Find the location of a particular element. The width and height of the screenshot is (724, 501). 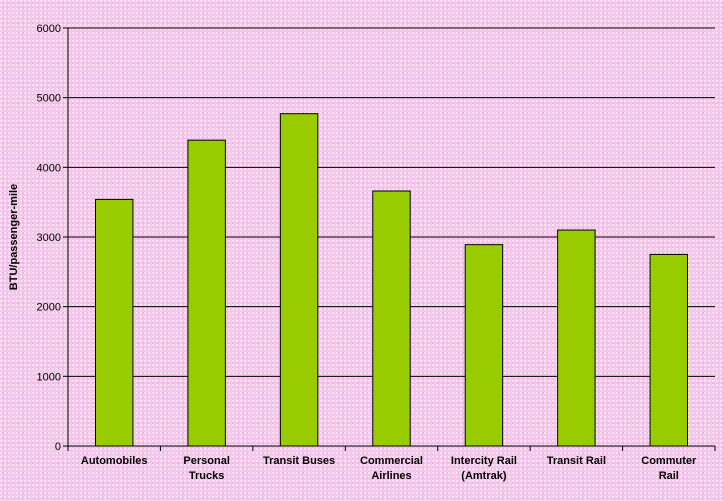

x-tick-label: Transit Rail is located at coordinates (576, 461).